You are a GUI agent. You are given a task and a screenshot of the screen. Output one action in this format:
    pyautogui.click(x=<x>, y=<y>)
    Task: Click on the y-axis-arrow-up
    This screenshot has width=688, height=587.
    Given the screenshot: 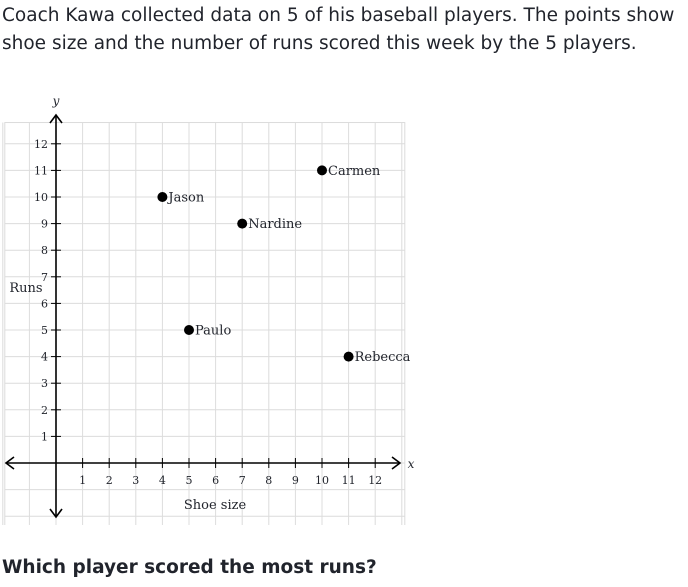 What is the action you would take?
    pyautogui.click(x=56, y=118)
    